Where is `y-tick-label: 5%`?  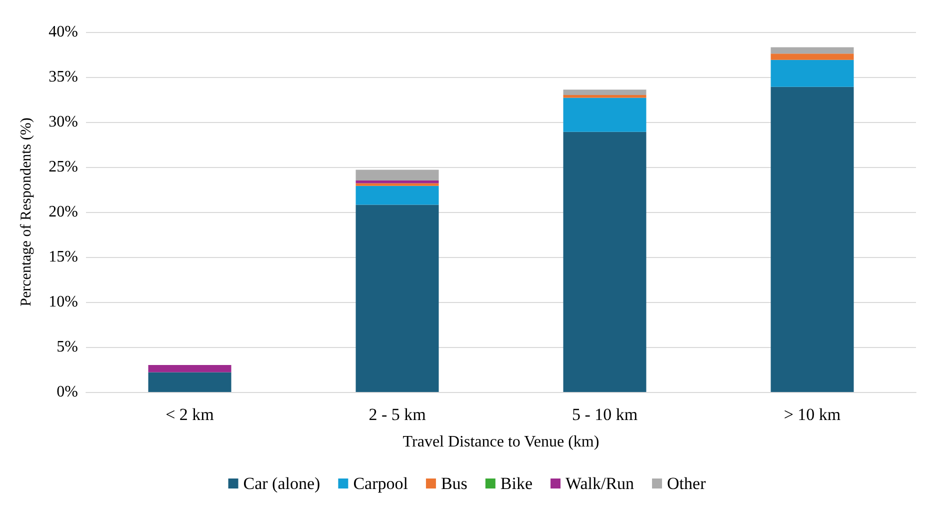
y-tick-label: 5% is located at coordinates (67, 347).